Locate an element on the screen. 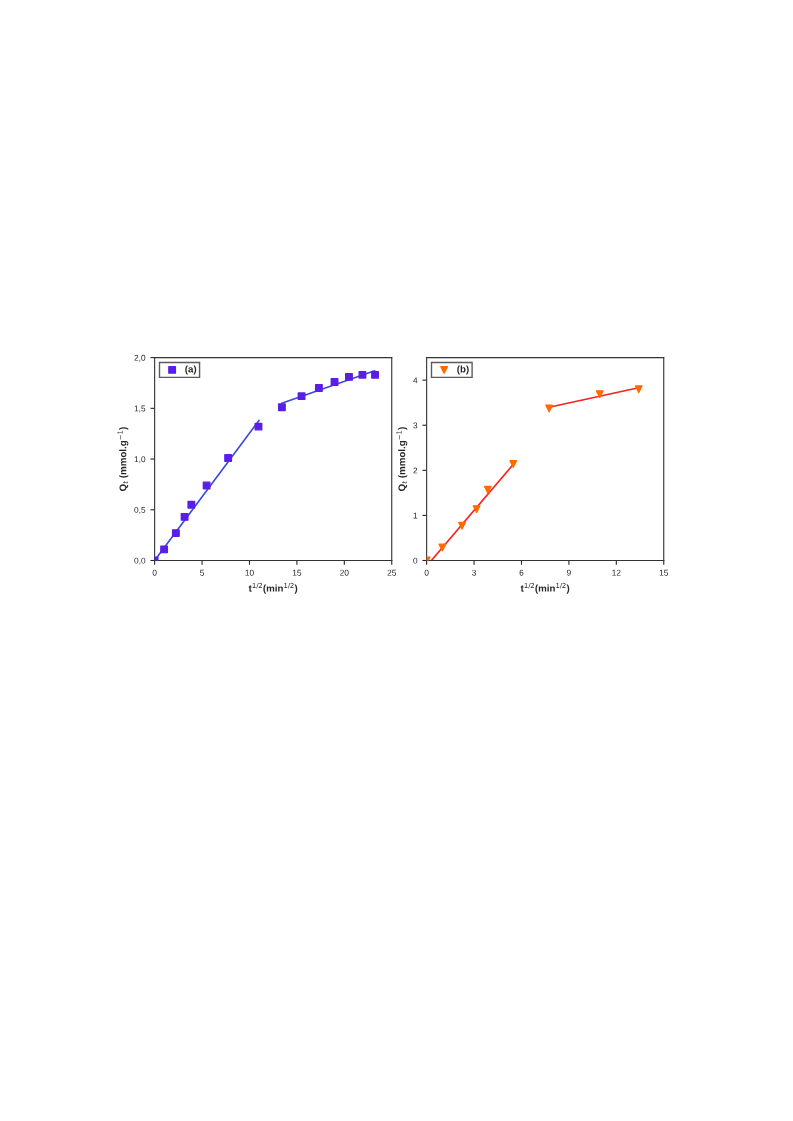 This screenshot has height=1121, width=793. y-tick-label: 1,5 is located at coordinates (140, 409).